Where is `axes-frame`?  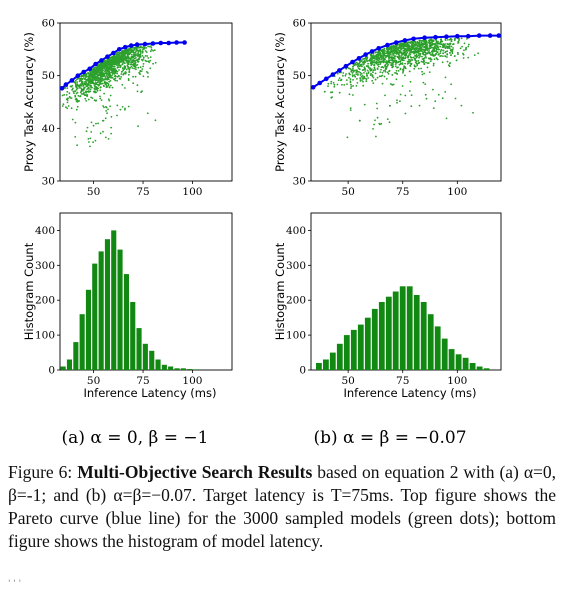
axes-frame is located at coordinates (146, 102).